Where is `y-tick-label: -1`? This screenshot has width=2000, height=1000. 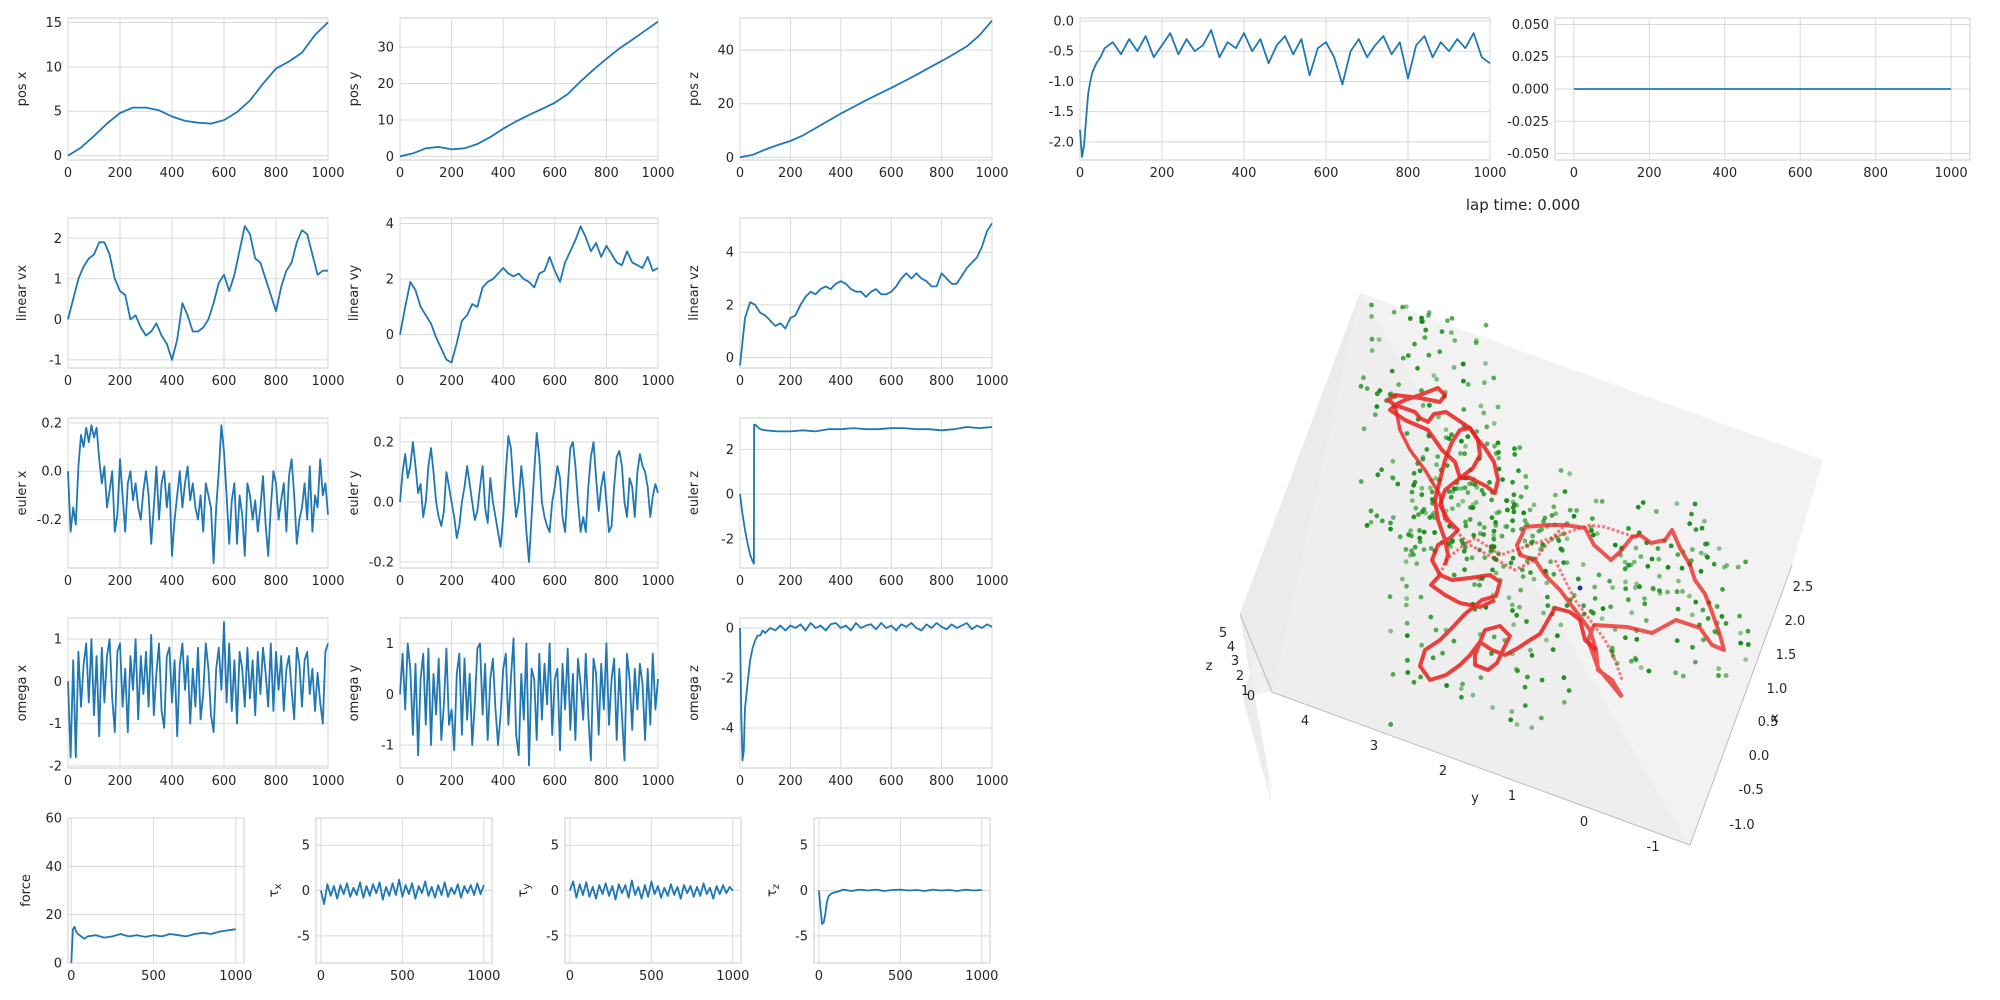
y-tick-label: -1 is located at coordinates (55, 724).